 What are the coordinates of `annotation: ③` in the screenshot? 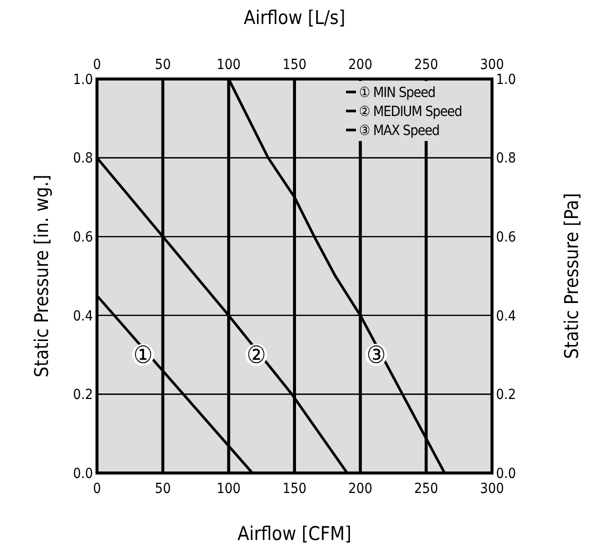 It's located at (376, 355).